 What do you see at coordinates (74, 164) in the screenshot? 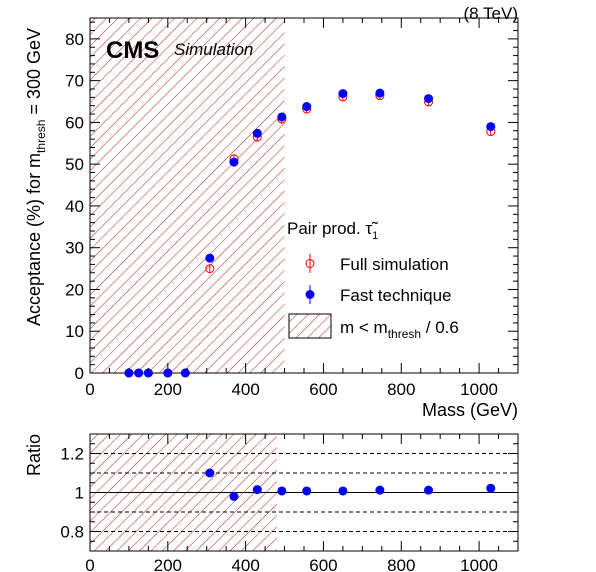
I see `y-tick-label: 50` at bounding box center [74, 164].